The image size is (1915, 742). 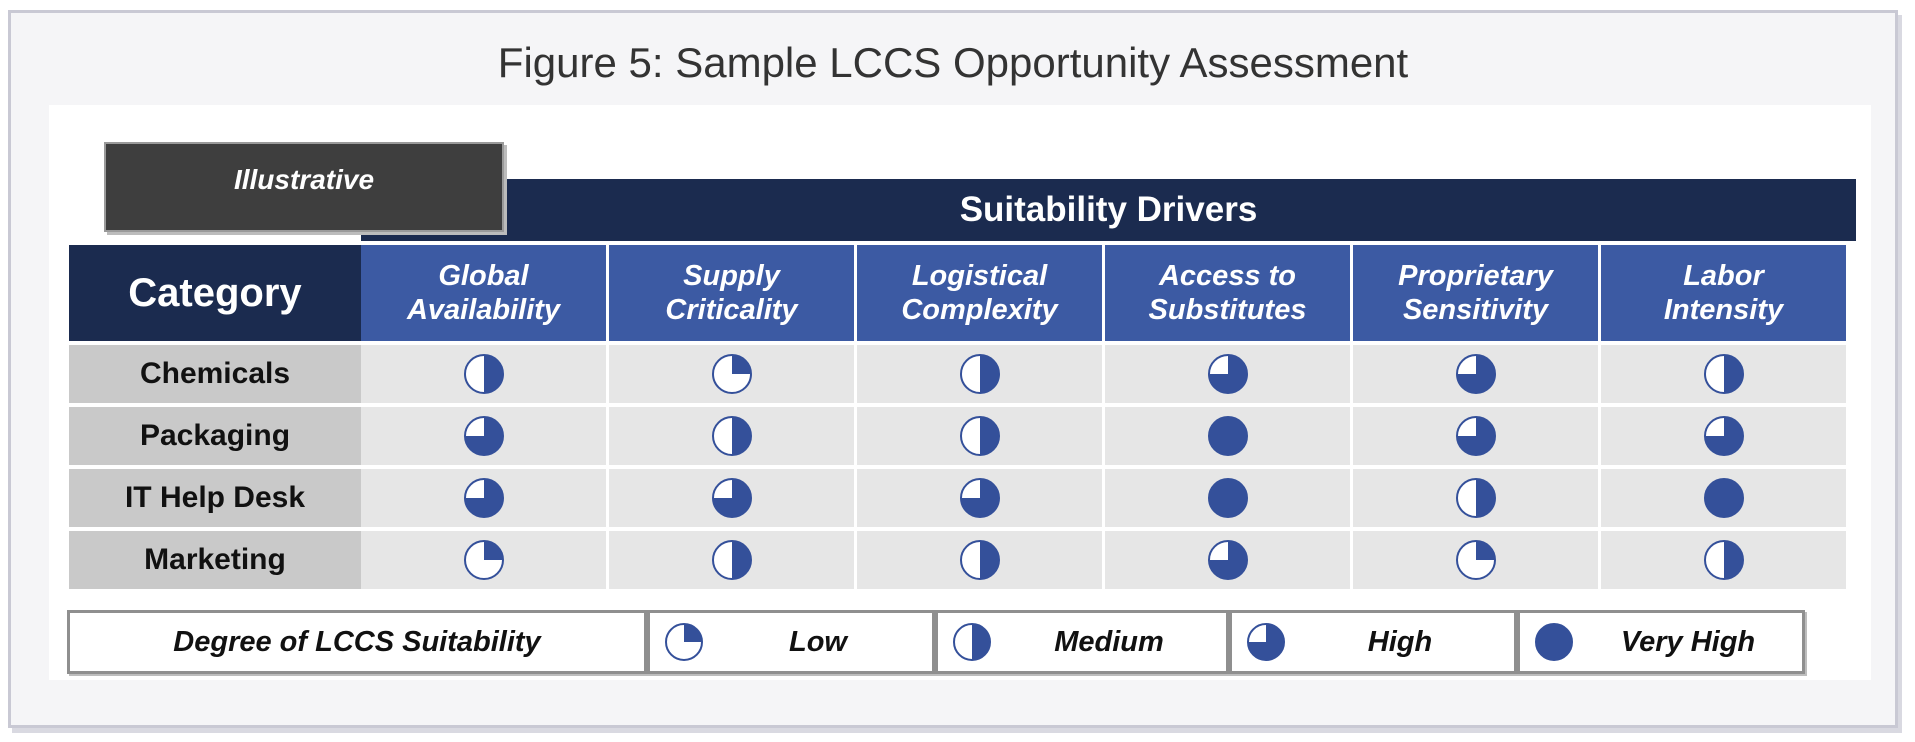 What do you see at coordinates (215, 374) in the screenshot?
I see `row-label: Chemicals` at bounding box center [215, 374].